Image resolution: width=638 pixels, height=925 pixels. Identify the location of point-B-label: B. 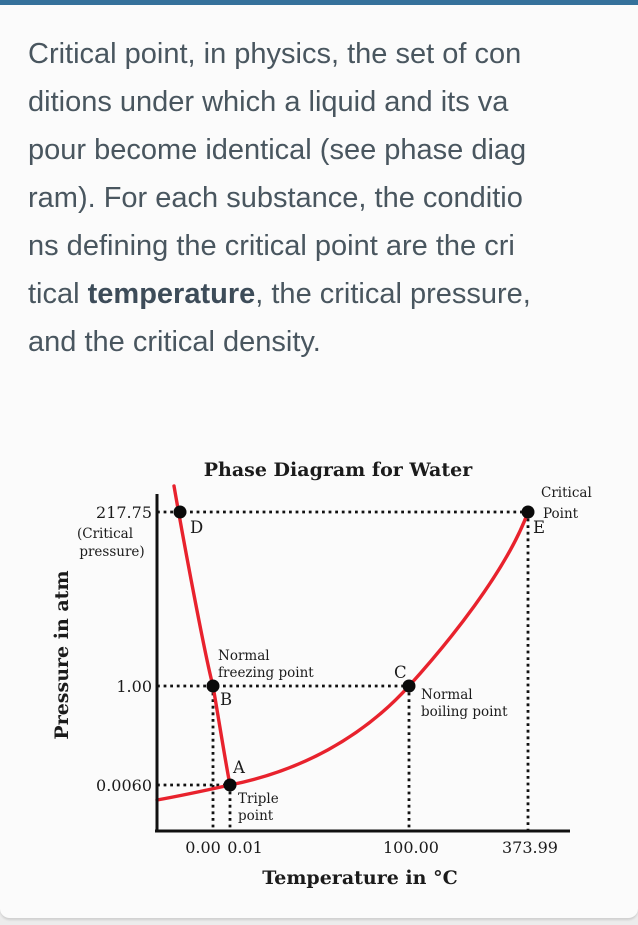
(226, 699).